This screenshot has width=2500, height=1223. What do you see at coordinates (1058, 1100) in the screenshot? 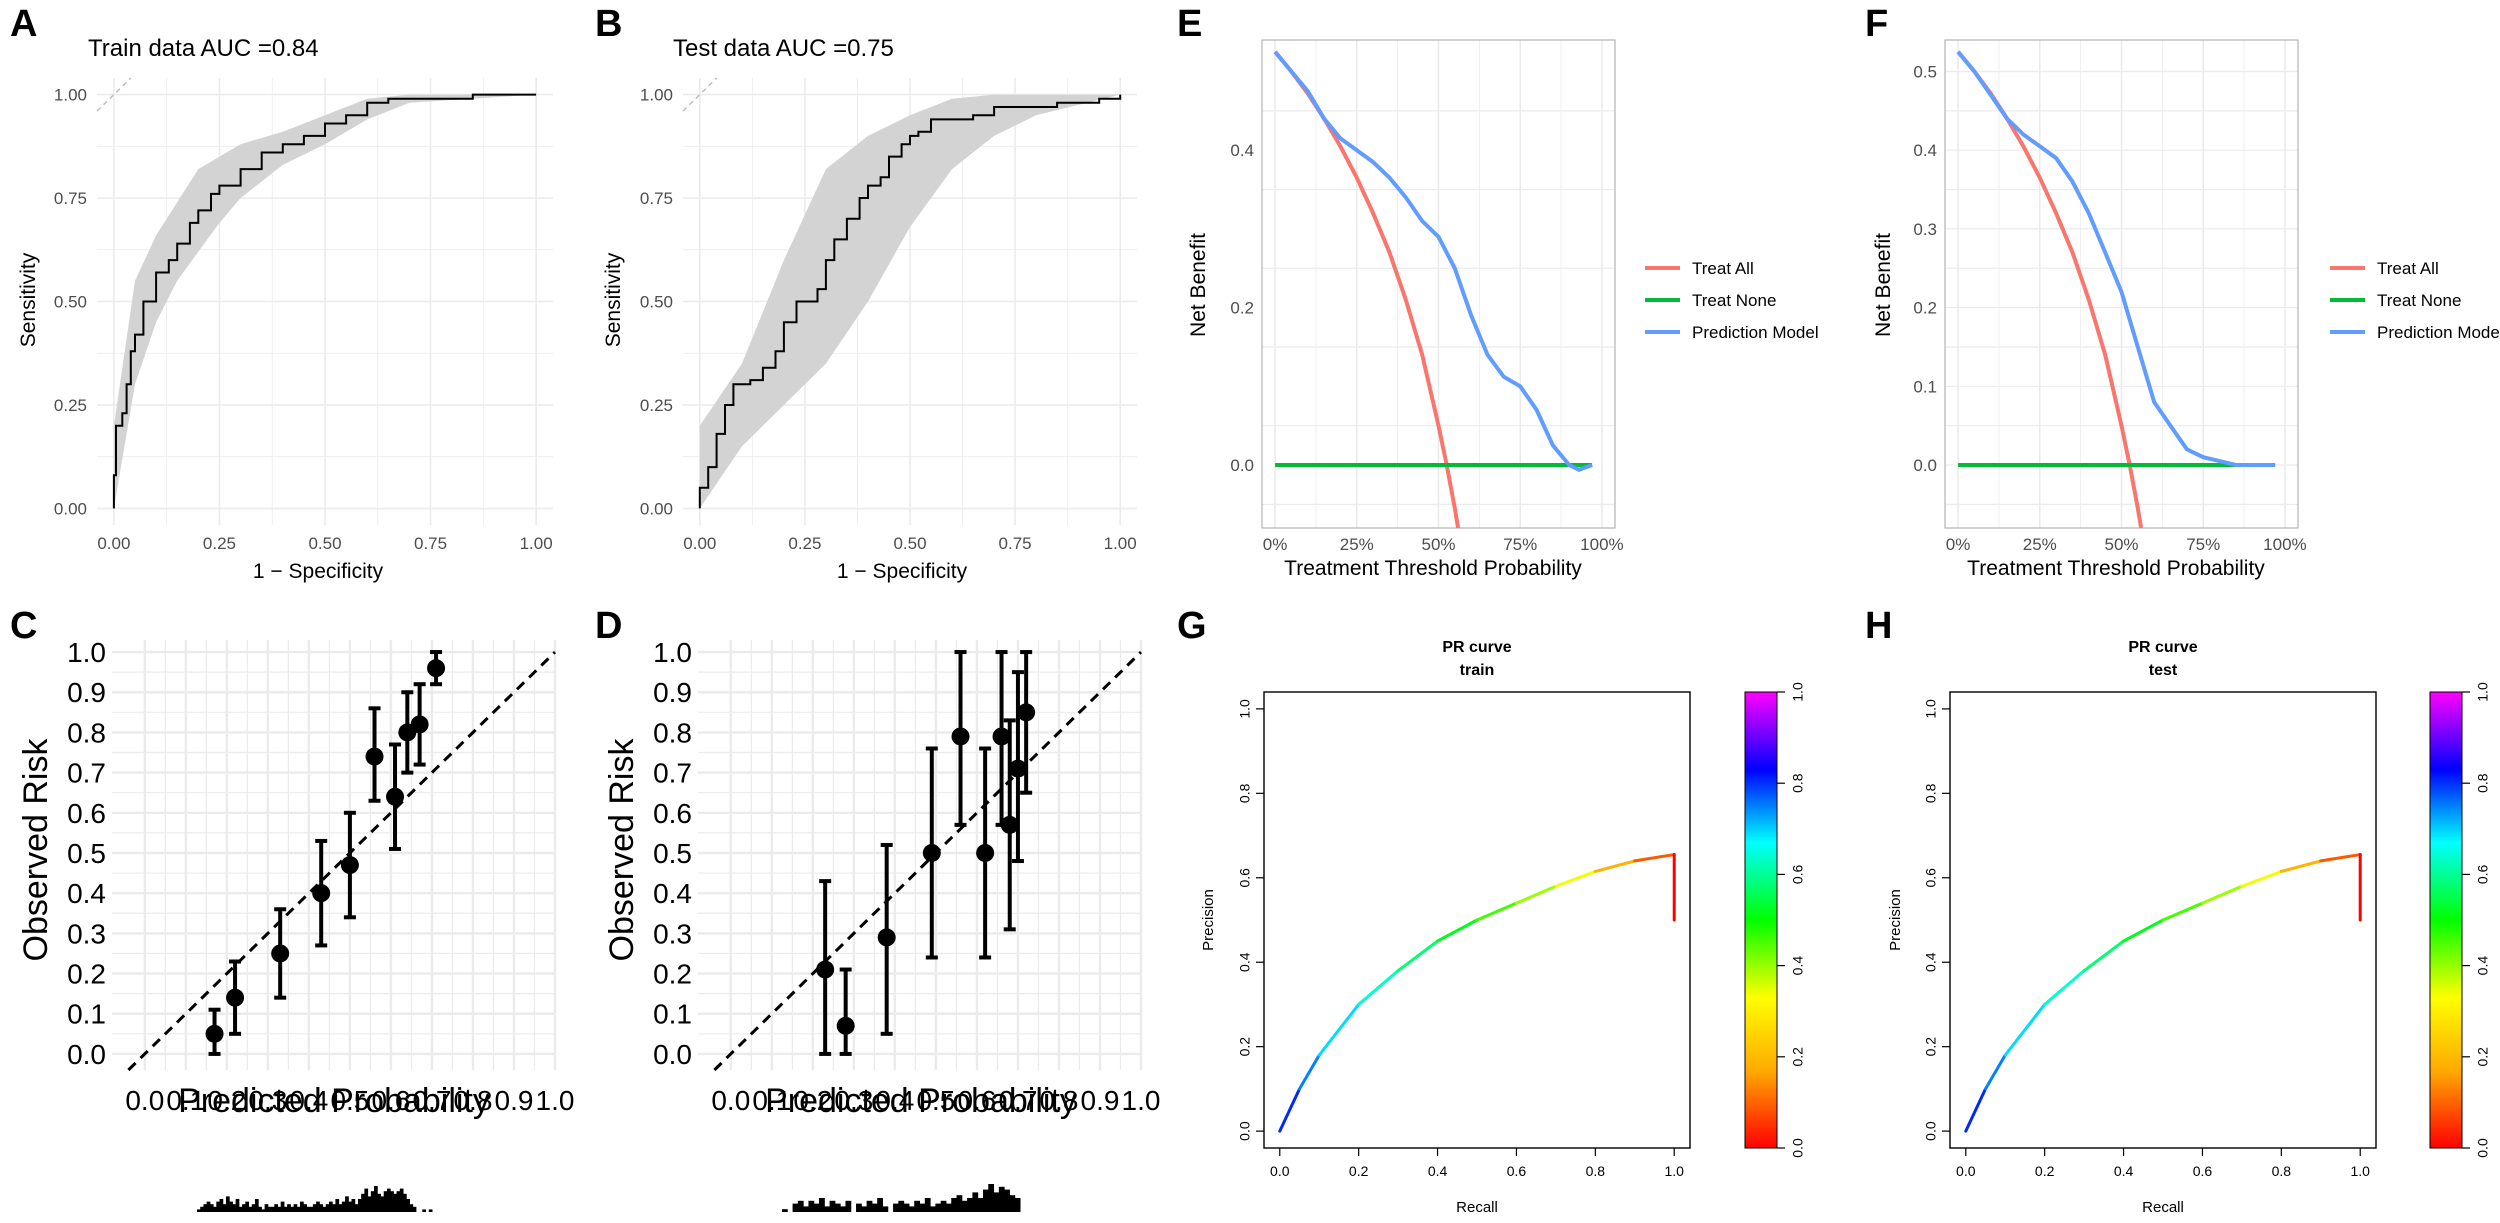
I see `cal-test-xtick: 0.8` at bounding box center [1058, 1100].